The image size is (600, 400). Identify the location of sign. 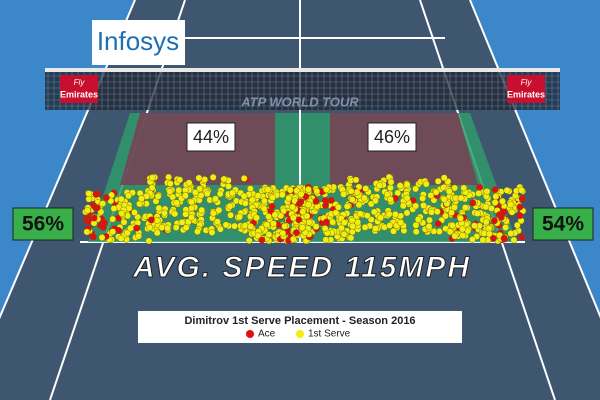
(79, 89).